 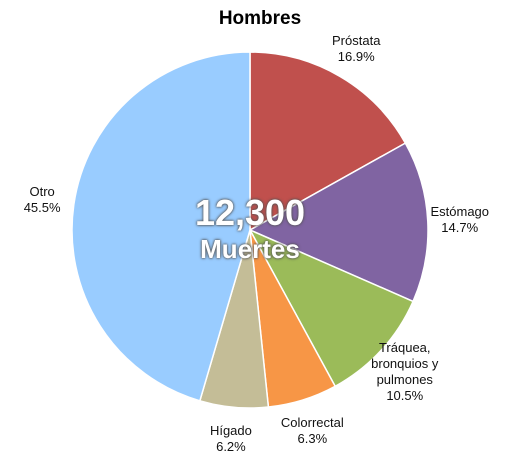 I want to click on chart-title: Hombres, so click(x=260, y=18).